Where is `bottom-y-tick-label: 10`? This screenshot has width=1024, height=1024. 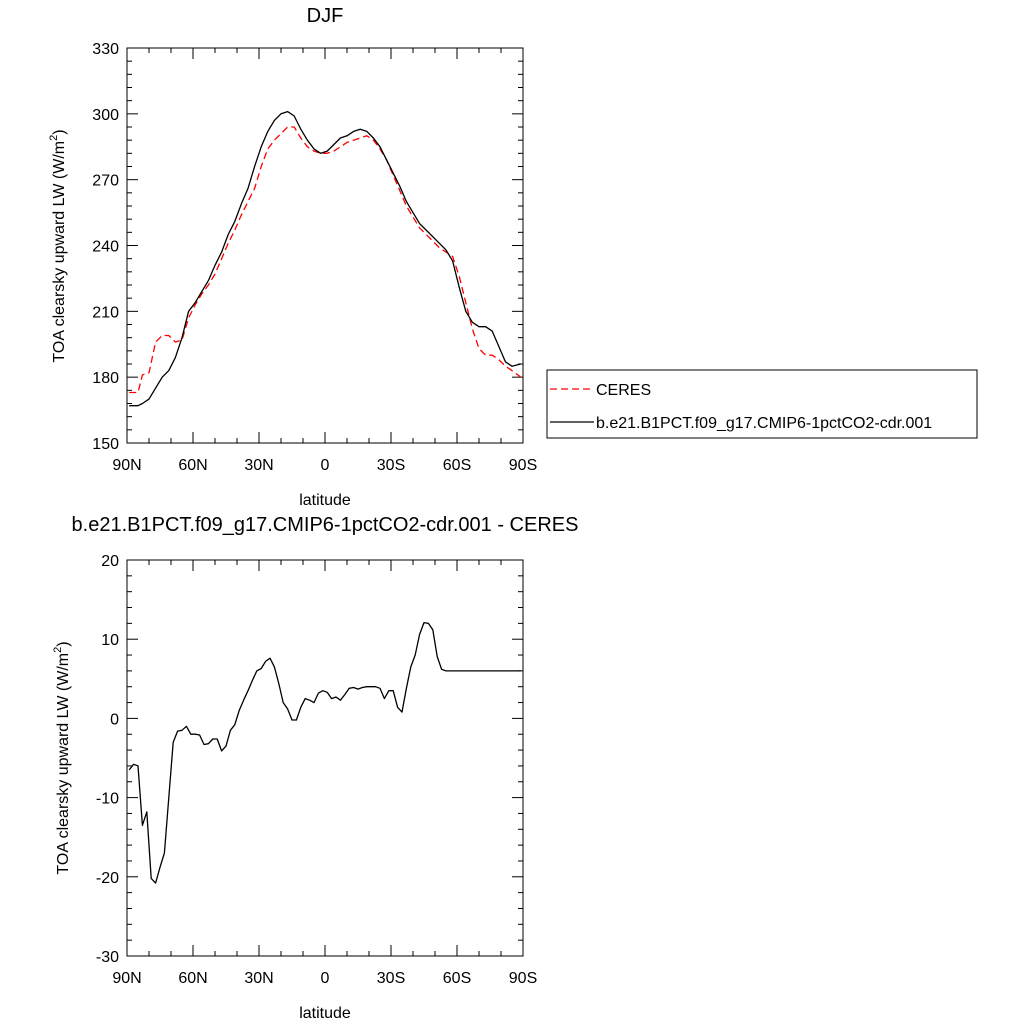
bottom-y-tick-label: 10 is located at coordinates (110, 640).